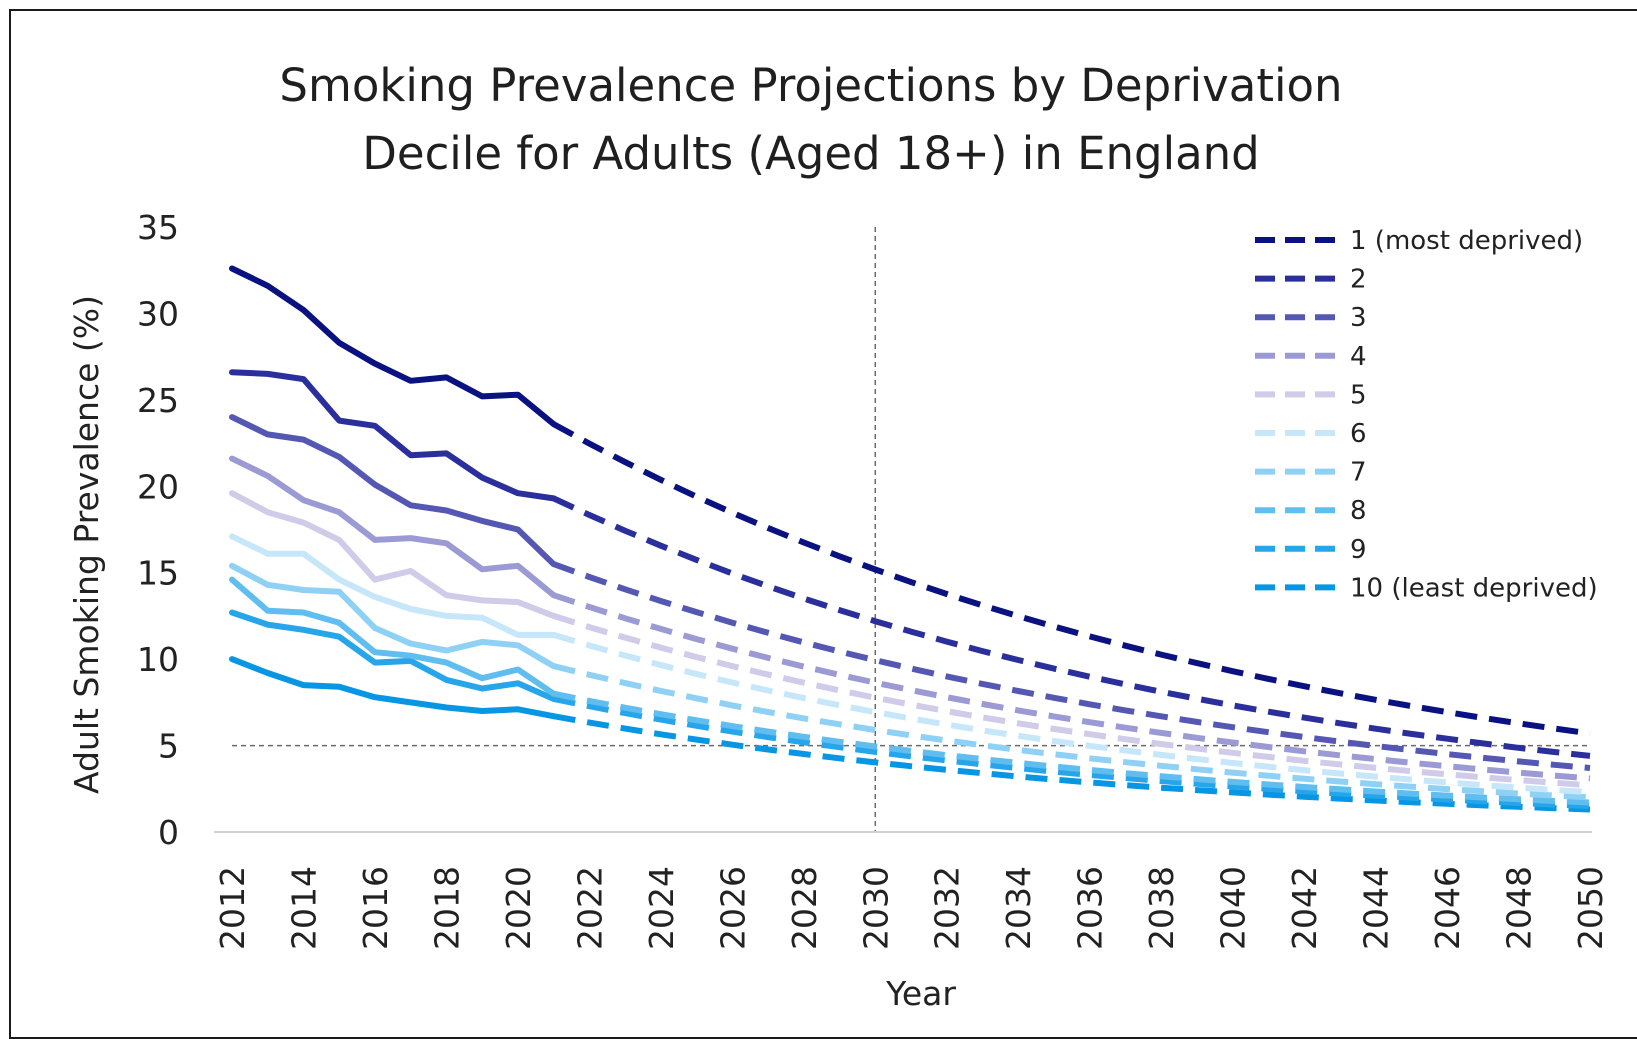 This screenshot has width=1637, height=1039. Describe the element at coordinates (875, 908) in the screenshot. I see `x-tick-label: 2030` at that location.